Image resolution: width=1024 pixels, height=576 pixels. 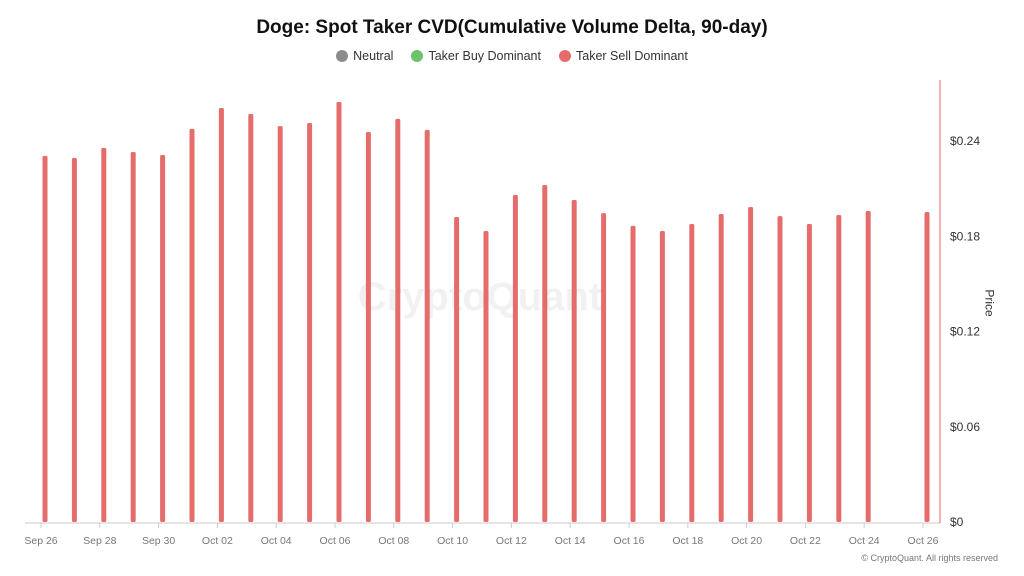 What do you see at coordinates (511, 541) in the screenshot?
I see `x-tick-label: Oct 12` at bounding box center [511, 541].